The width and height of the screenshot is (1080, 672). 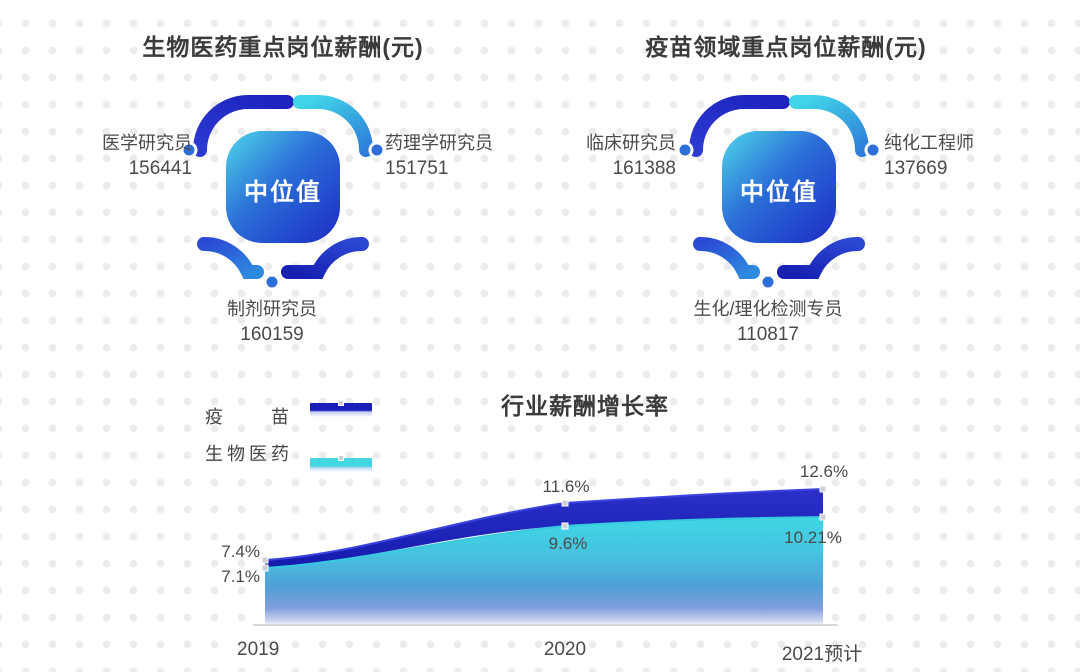 What do you see at coordinates (631, 143) in the screenshot?
I see `position-label: 临床研究员` at bounding box center [631, 143].